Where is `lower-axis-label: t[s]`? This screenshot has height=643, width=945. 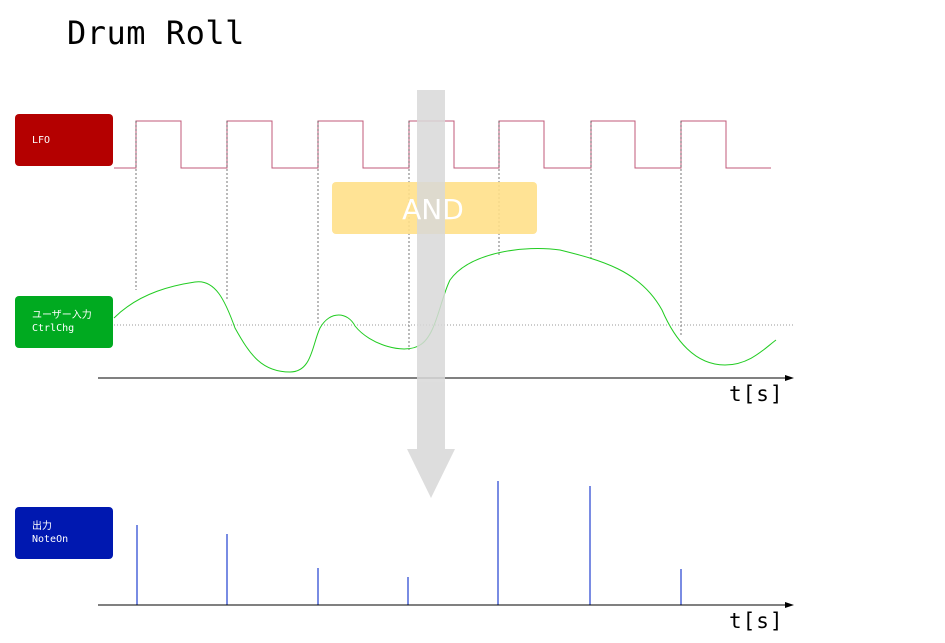
lower-axis-label: t[s] is located at coordinates (756, 621).